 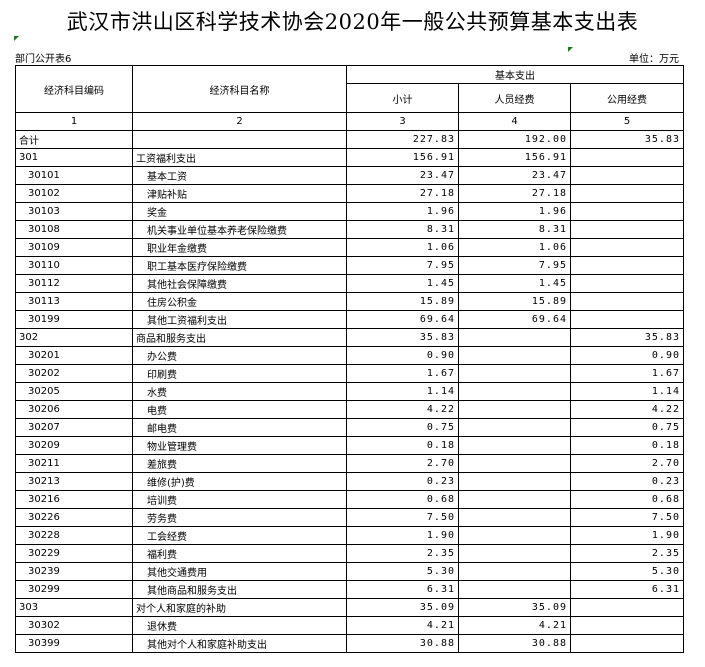 What do you see at coordinates (239, 643) in the screenshot?
I see `name-cell: 其他对个人和家庭补助支出` at bounding box center [239, 643].